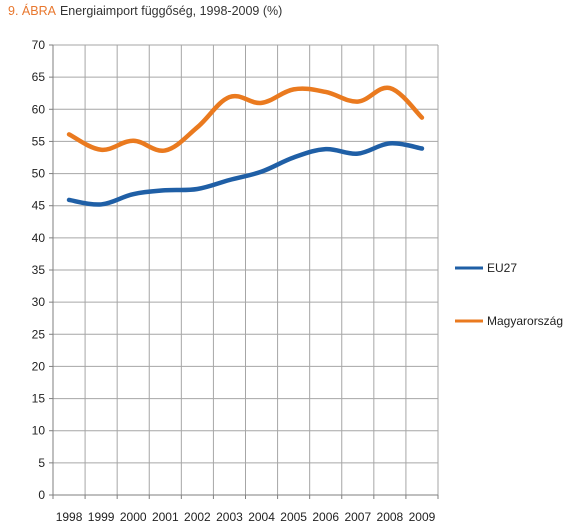  What do you see at coordinates (293, 517) in the screenshot?
I see `x-tick-label: 2005` at bounding box center [293, 517].